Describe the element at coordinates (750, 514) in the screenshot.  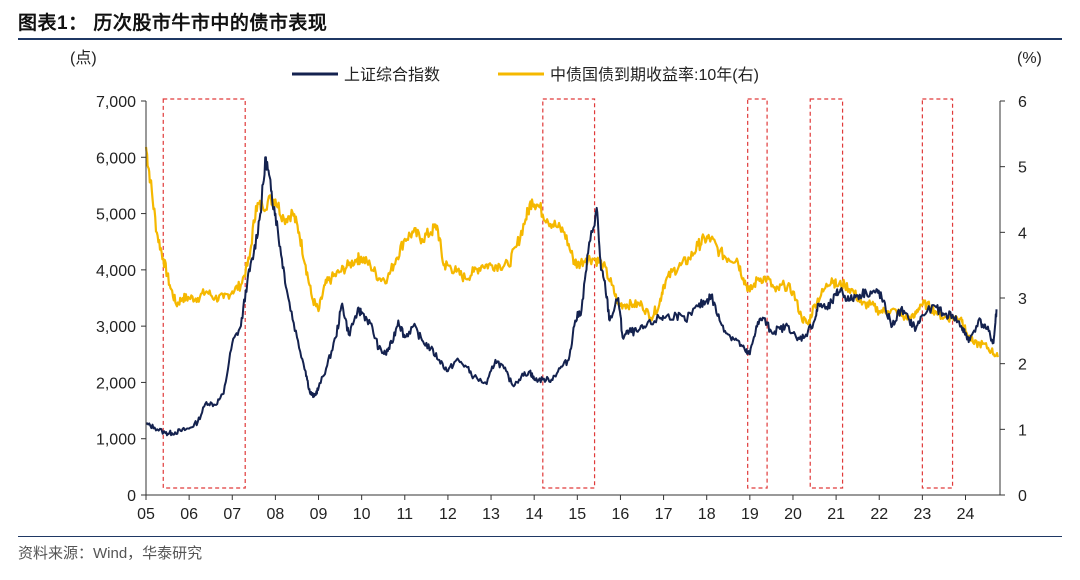
I see `x-tick-label-14: 19` at that location.